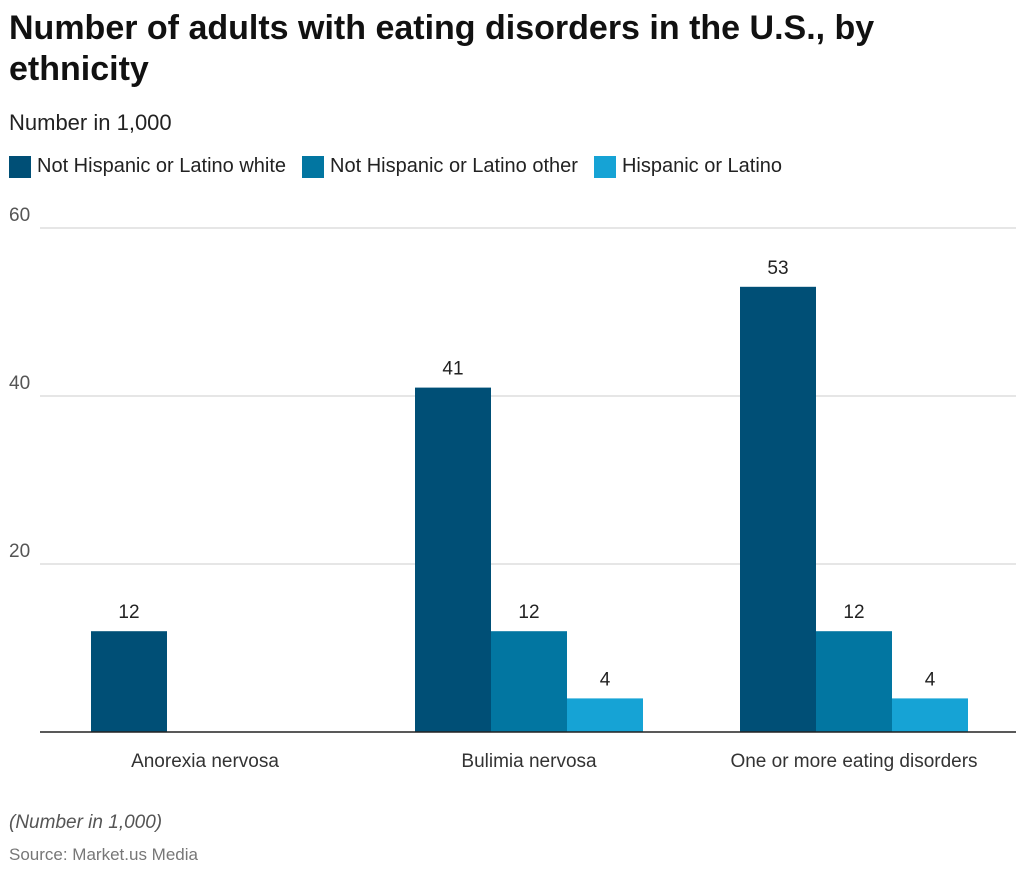  Describe the element at coordinates (702, 166) in the screenshot. I see `legend-label: Hispanic or Latino` at that location.